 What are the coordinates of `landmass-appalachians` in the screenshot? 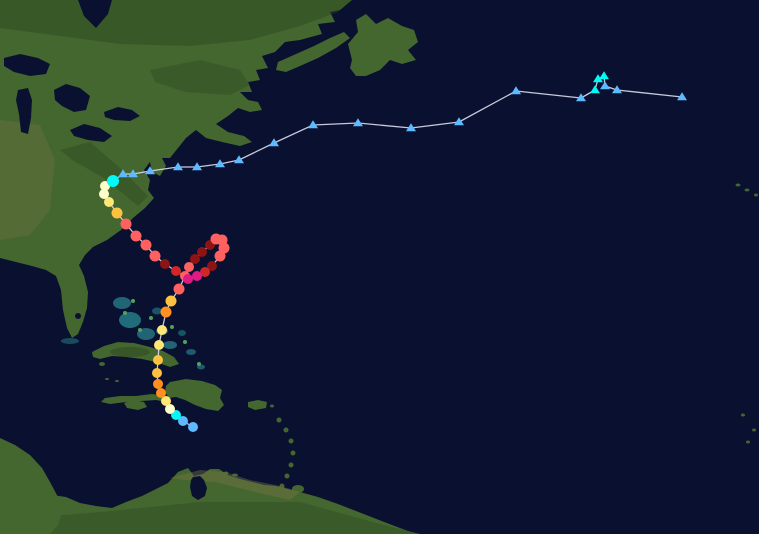 It's located at (104, 174).